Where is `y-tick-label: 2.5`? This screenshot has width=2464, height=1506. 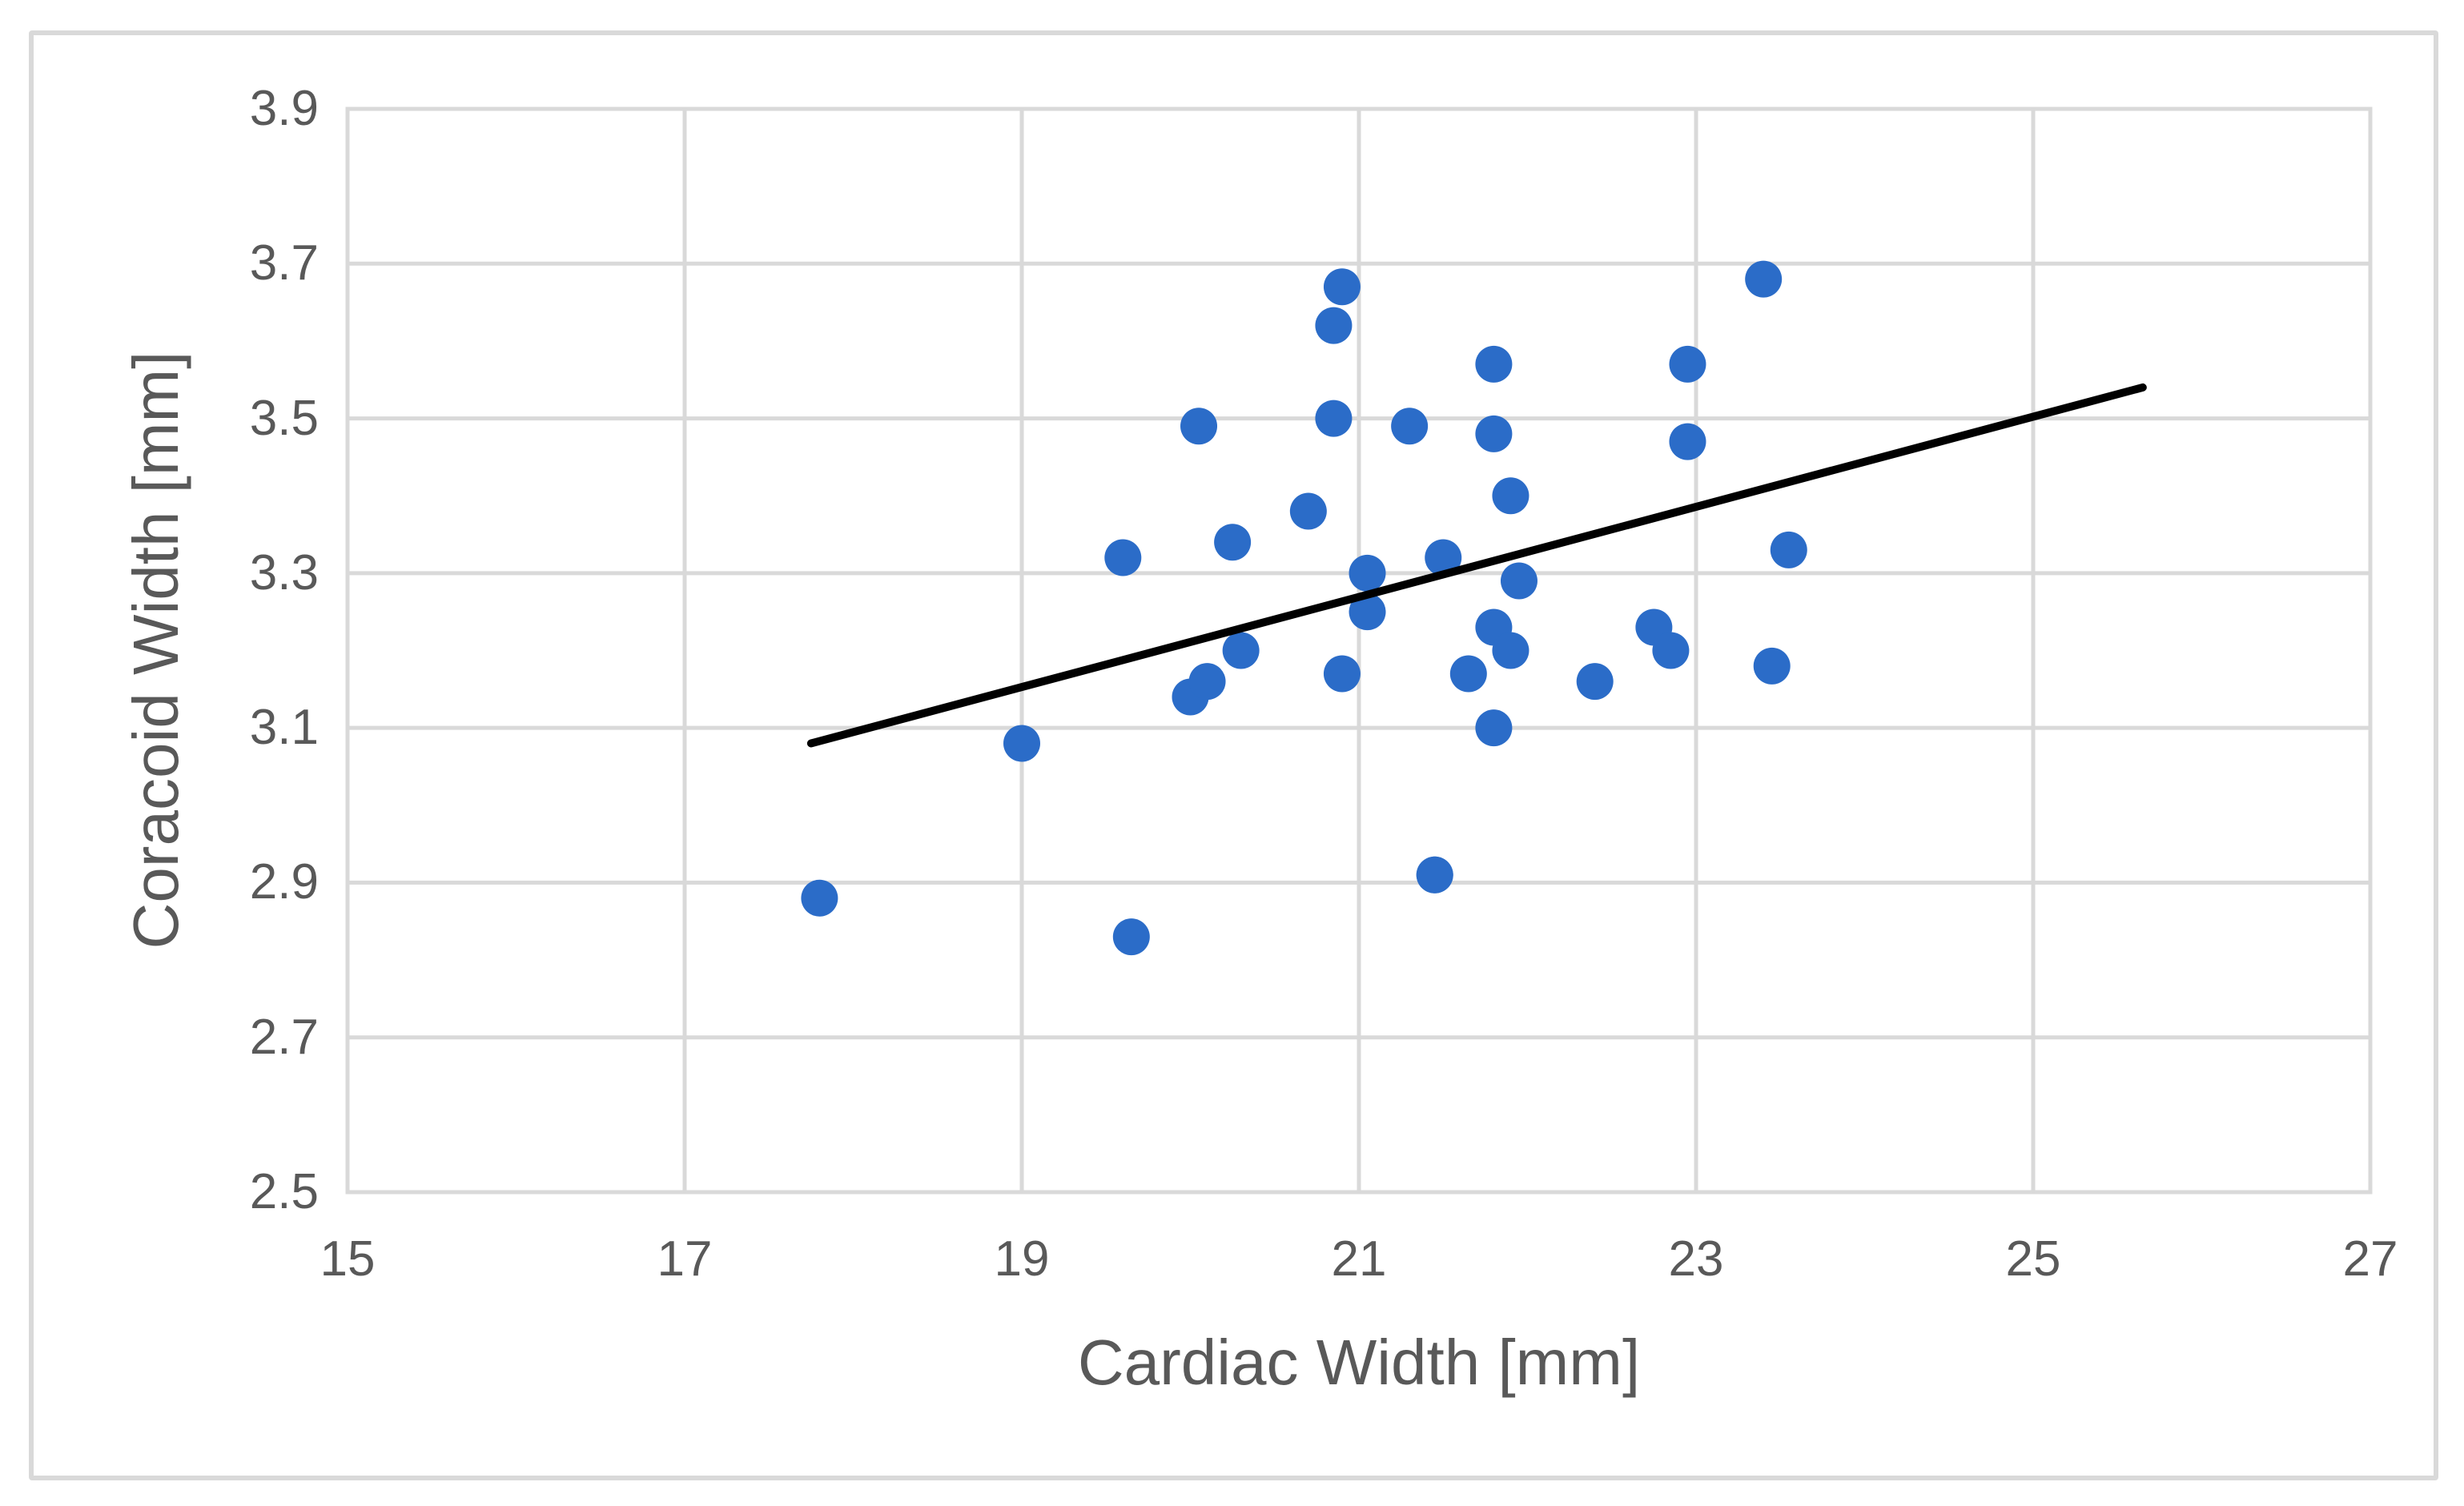
y-tick-label: 2.5 is located at coordinates (284, 1191).